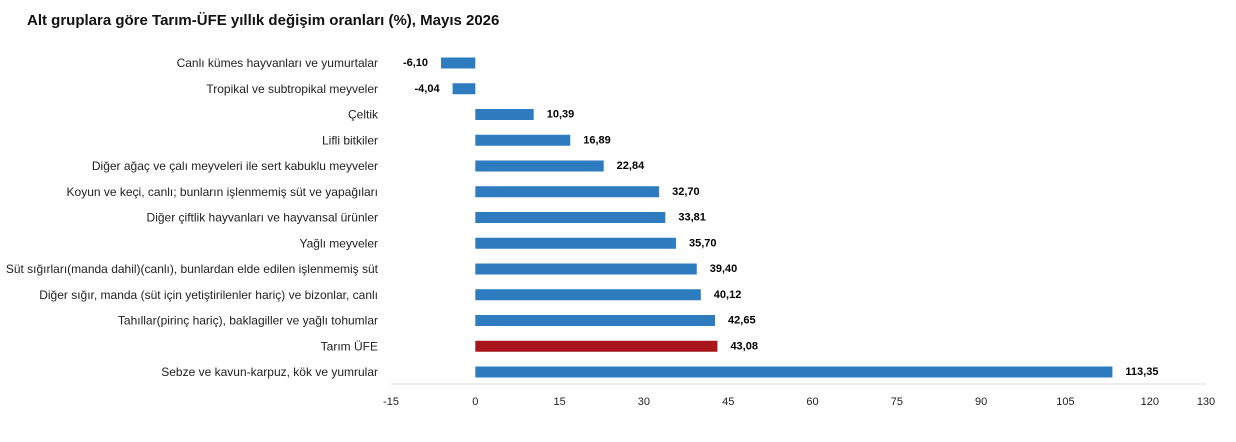 The height and width of the screenshot is (442, 1236). I want to click on data-label: 33,81, so click(692, 218).